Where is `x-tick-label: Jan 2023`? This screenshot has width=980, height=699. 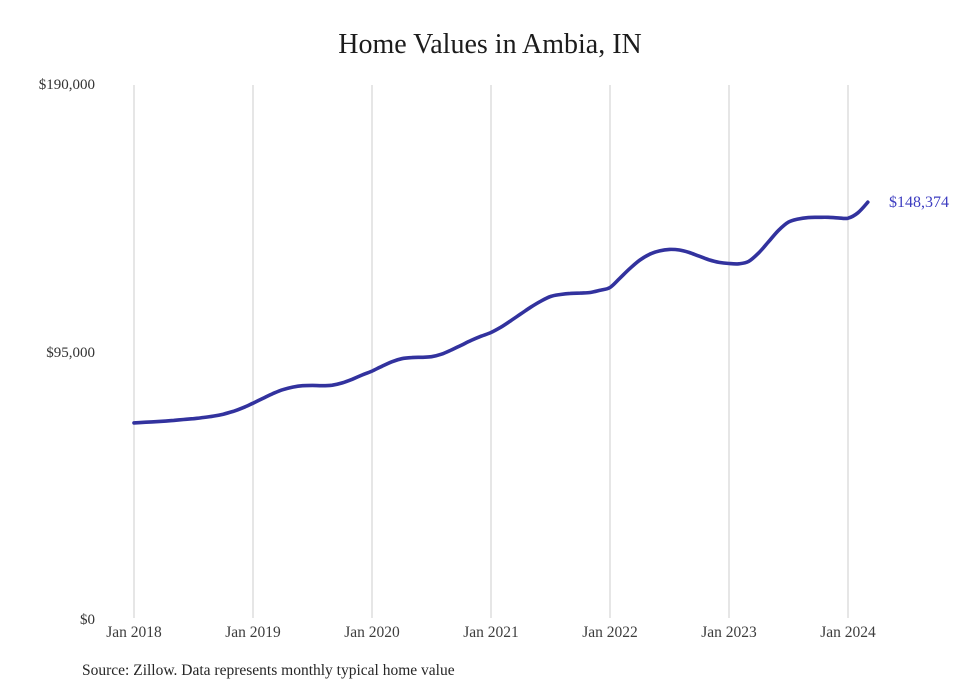 x-tick-label: Jan 2023 is located at coordinates (729, 632).